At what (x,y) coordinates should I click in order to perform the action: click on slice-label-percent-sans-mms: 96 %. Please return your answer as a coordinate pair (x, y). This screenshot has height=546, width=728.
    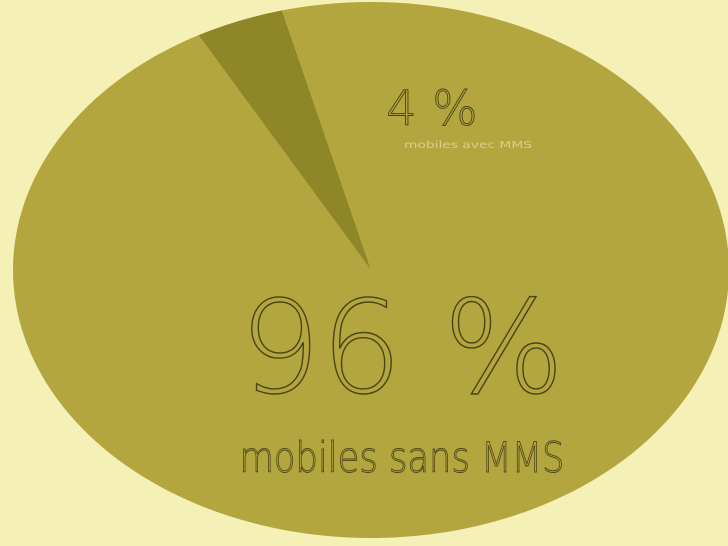
    Looking at the image, I should click on (401, 348).